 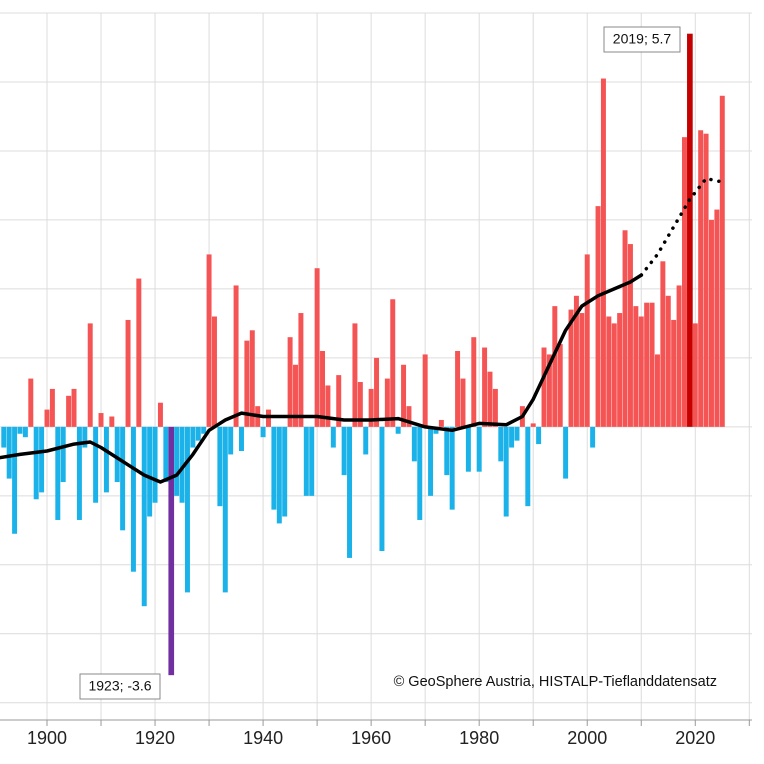 What do you see at coordinates (155, 738) in the screenshot?
I see `x-tick-label: 1920` at bounding box center [155, 738].